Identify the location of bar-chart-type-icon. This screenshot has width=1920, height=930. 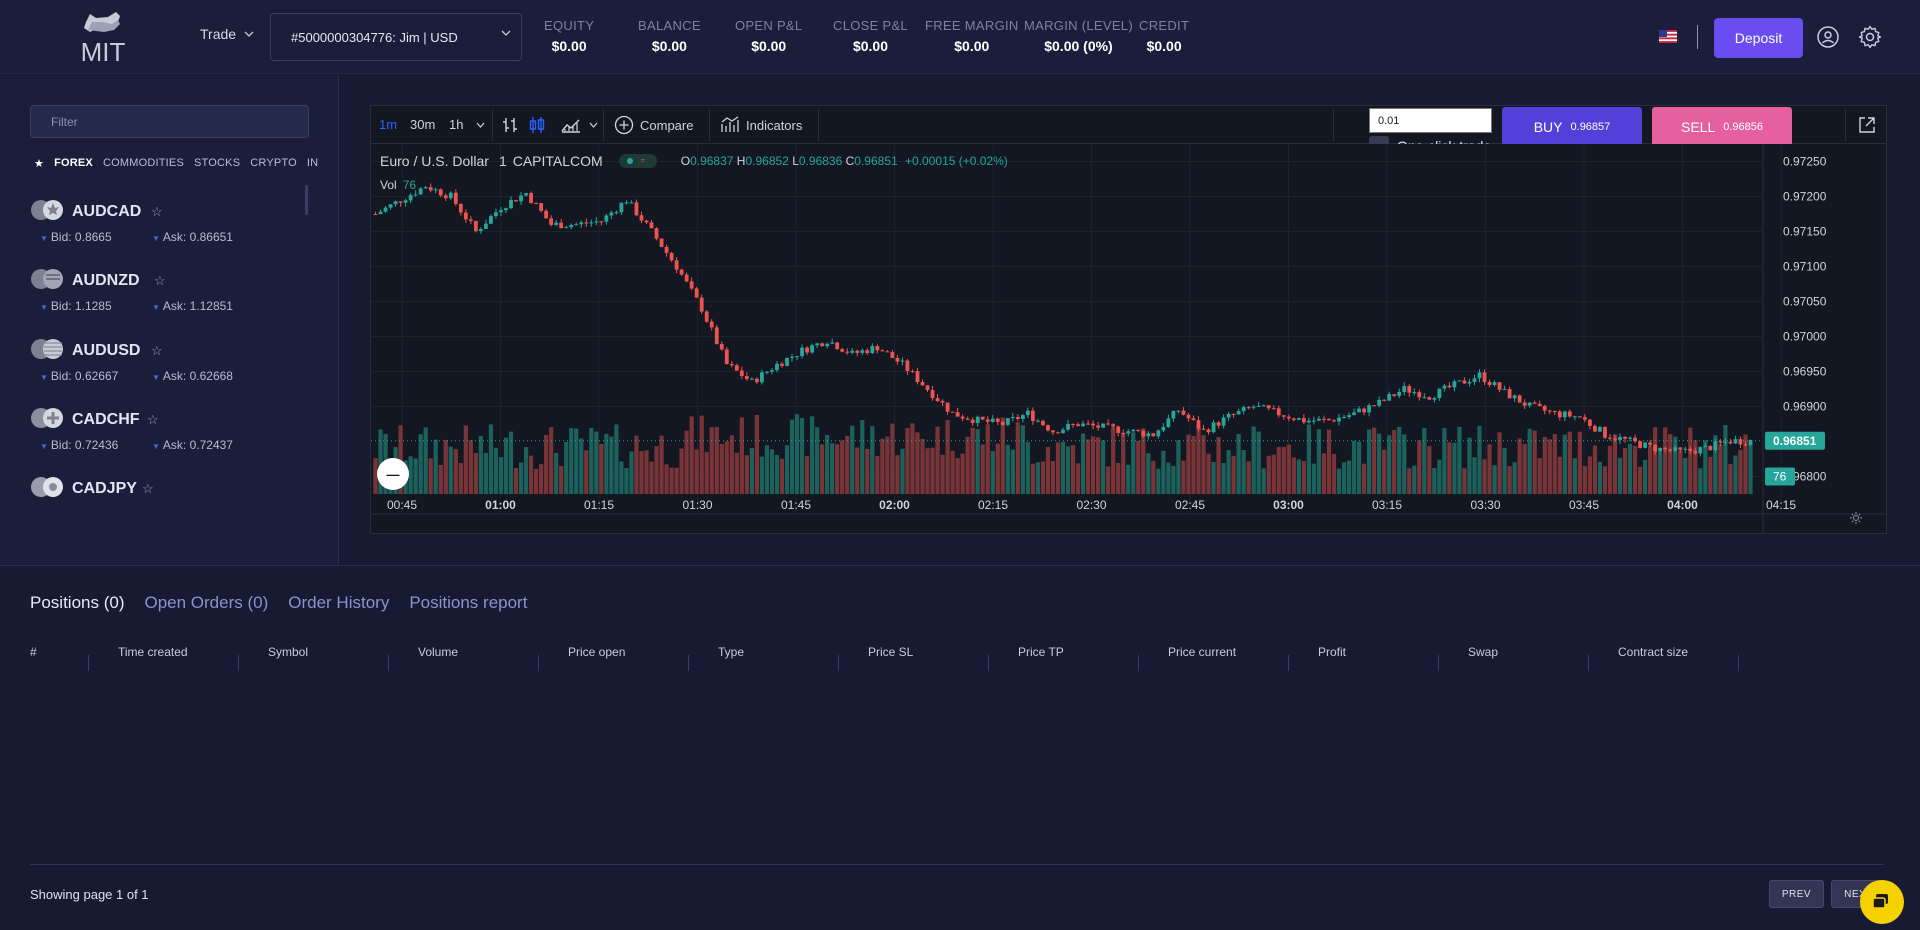
(510, 125).